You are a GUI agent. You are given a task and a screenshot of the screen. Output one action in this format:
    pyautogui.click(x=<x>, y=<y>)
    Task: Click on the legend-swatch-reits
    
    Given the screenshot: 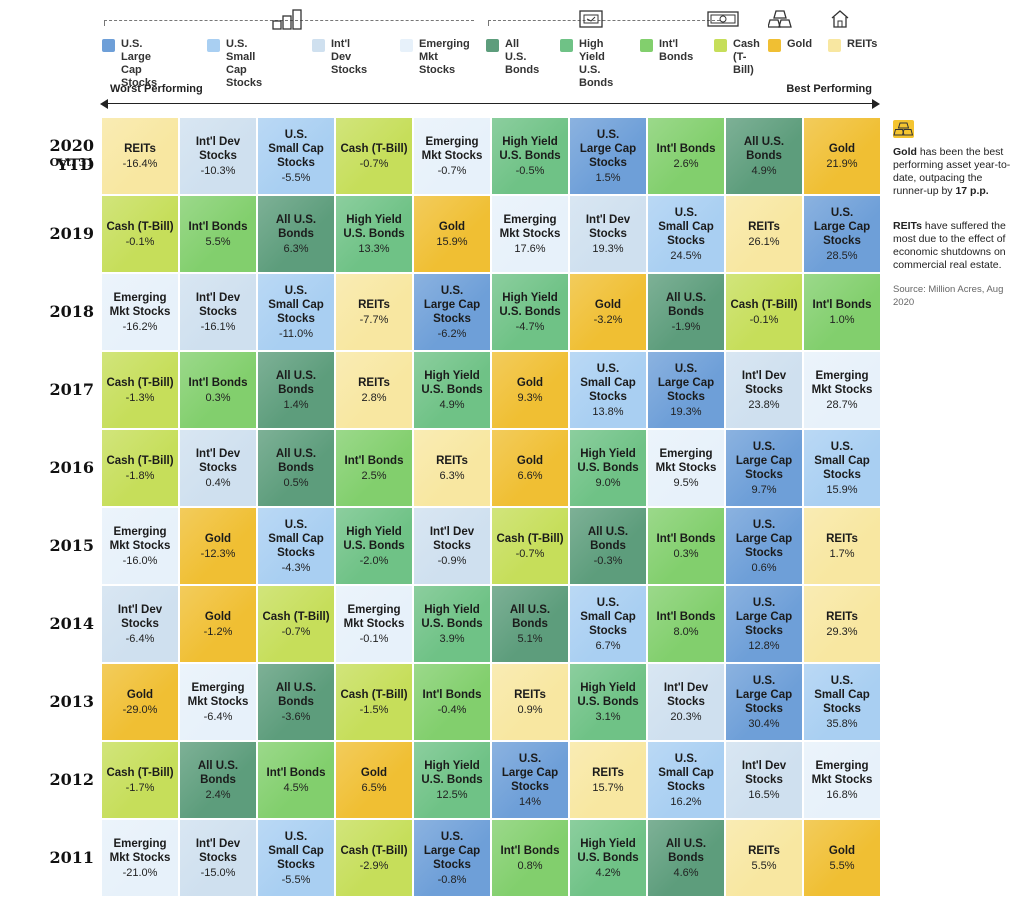 What is the action you would take?
    pyautogui.click(x=834, y=45)
    